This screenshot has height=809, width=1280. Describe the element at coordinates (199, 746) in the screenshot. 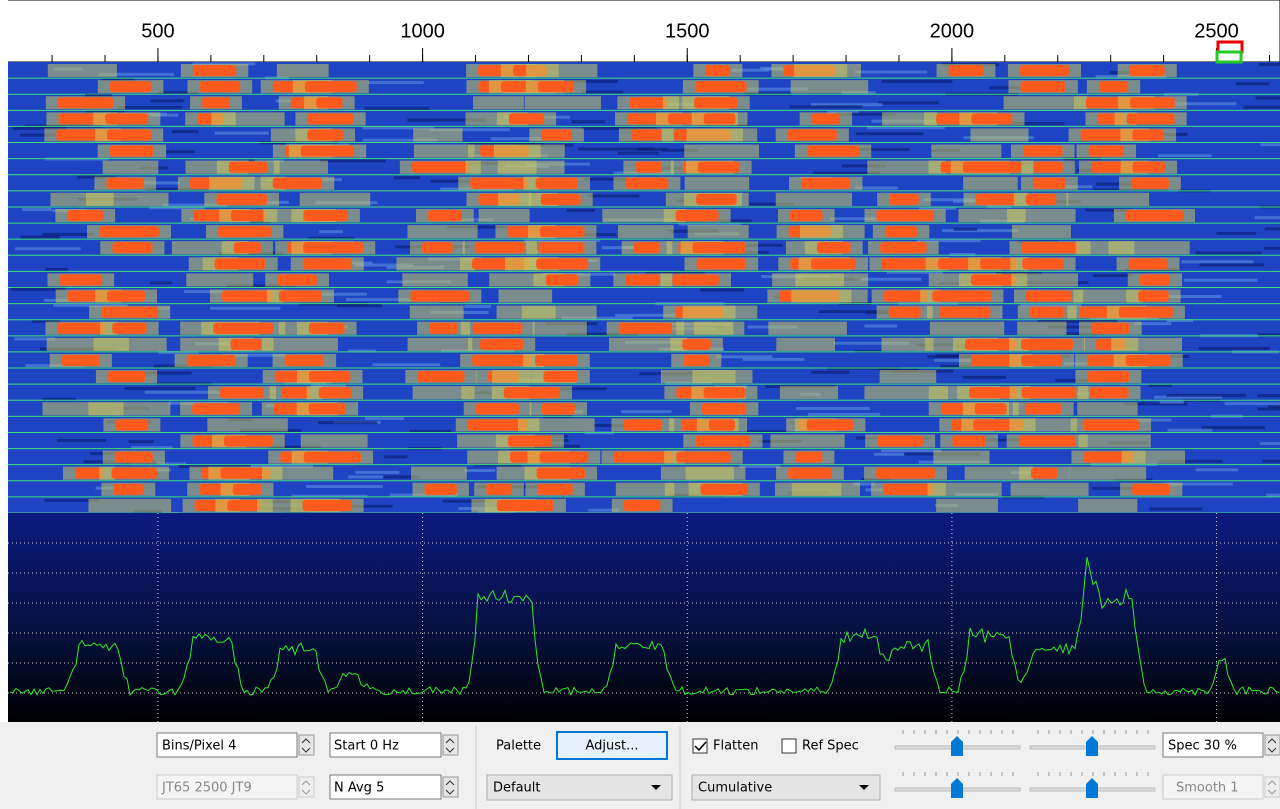

I see `bins-text: Bins/Pixel 4` at that location.